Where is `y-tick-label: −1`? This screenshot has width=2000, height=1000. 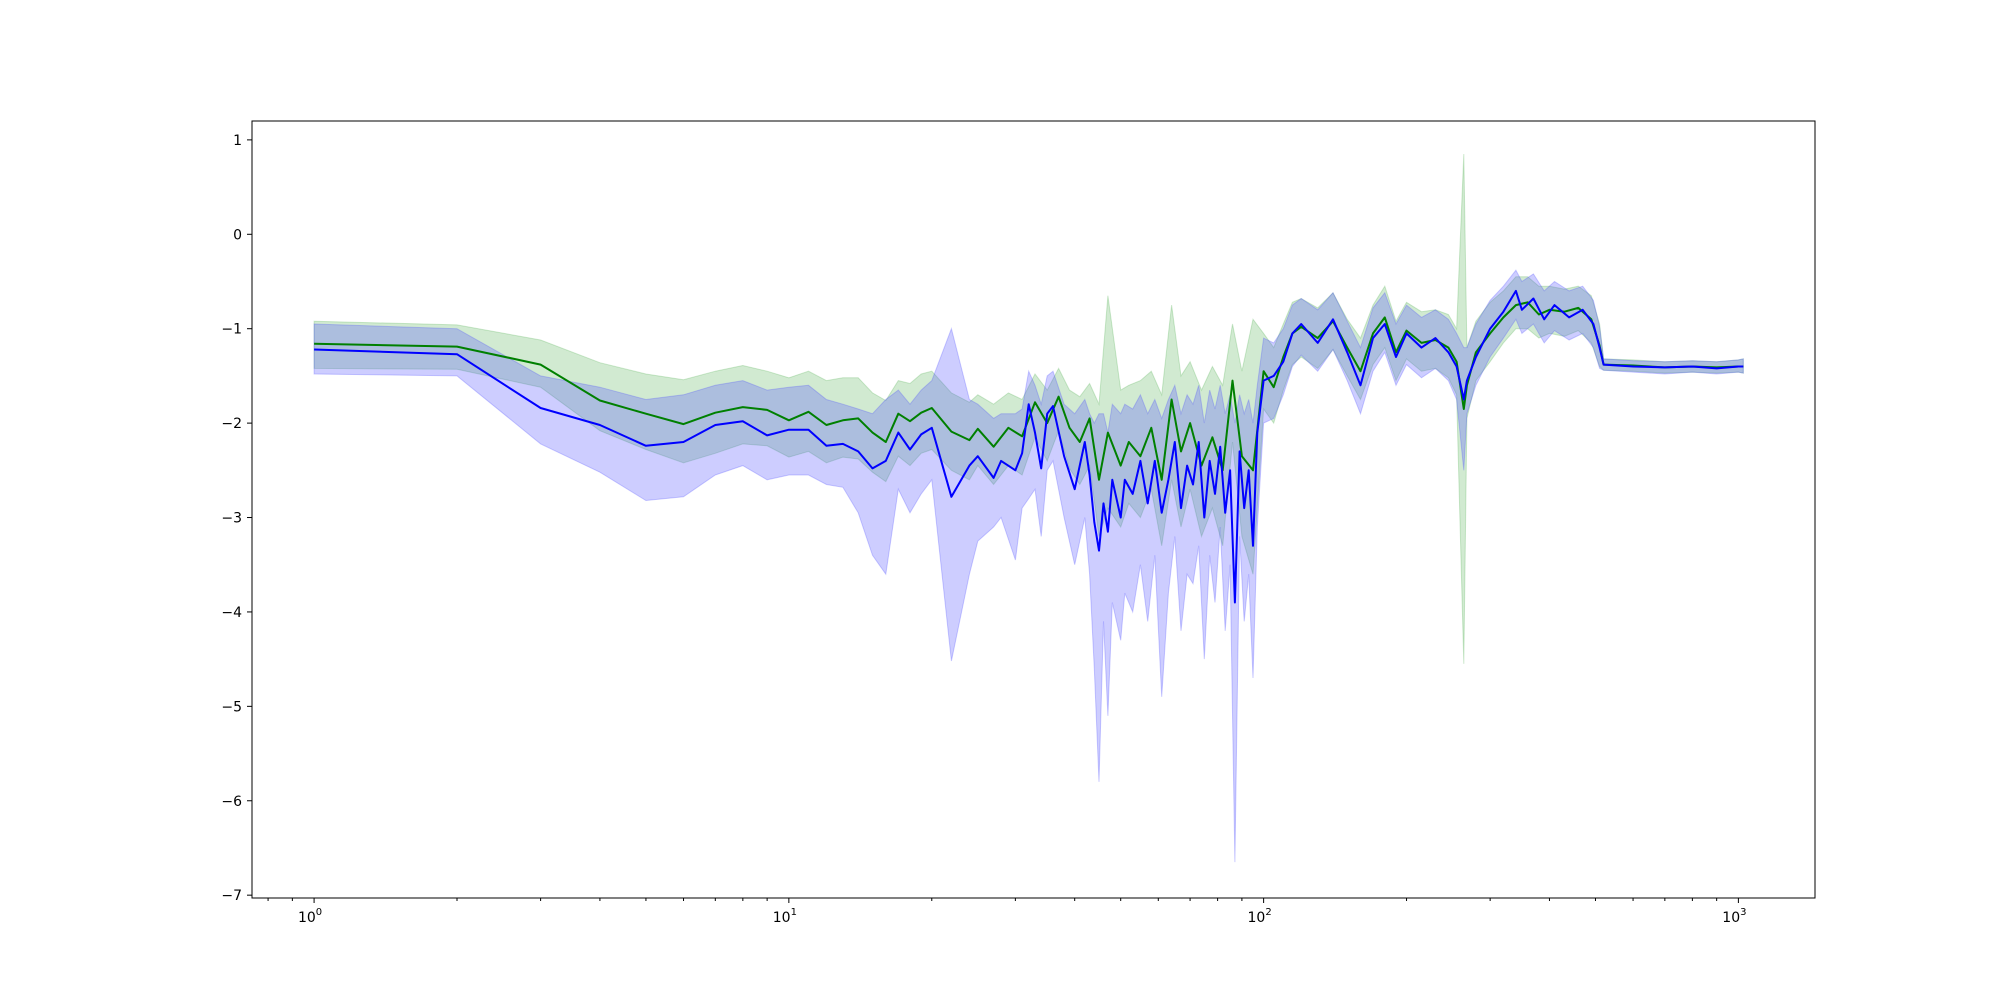
y-tick-label: −1 is located at coordinates (231, 330).